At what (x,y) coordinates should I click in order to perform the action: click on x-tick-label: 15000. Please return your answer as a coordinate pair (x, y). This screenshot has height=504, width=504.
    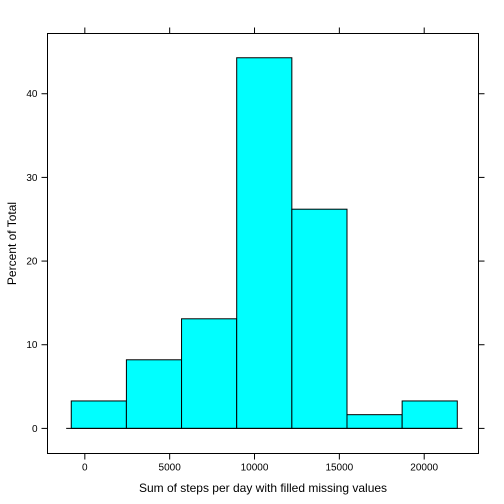
    Looking at the image, I should click on (339, 468).